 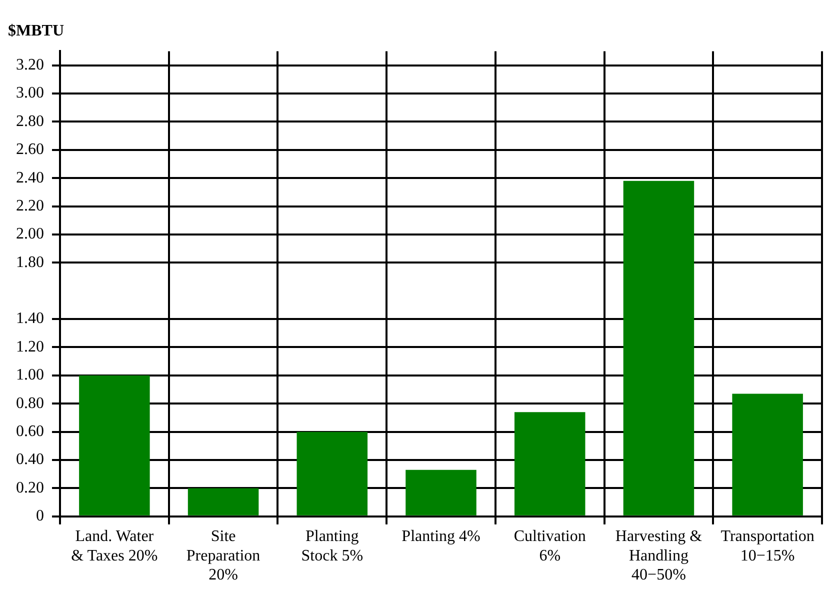 What do you see at coordinates (30, 65) in the screenshot?
I see `y-tick-label: 3.20` at bounding box center [30, 65].